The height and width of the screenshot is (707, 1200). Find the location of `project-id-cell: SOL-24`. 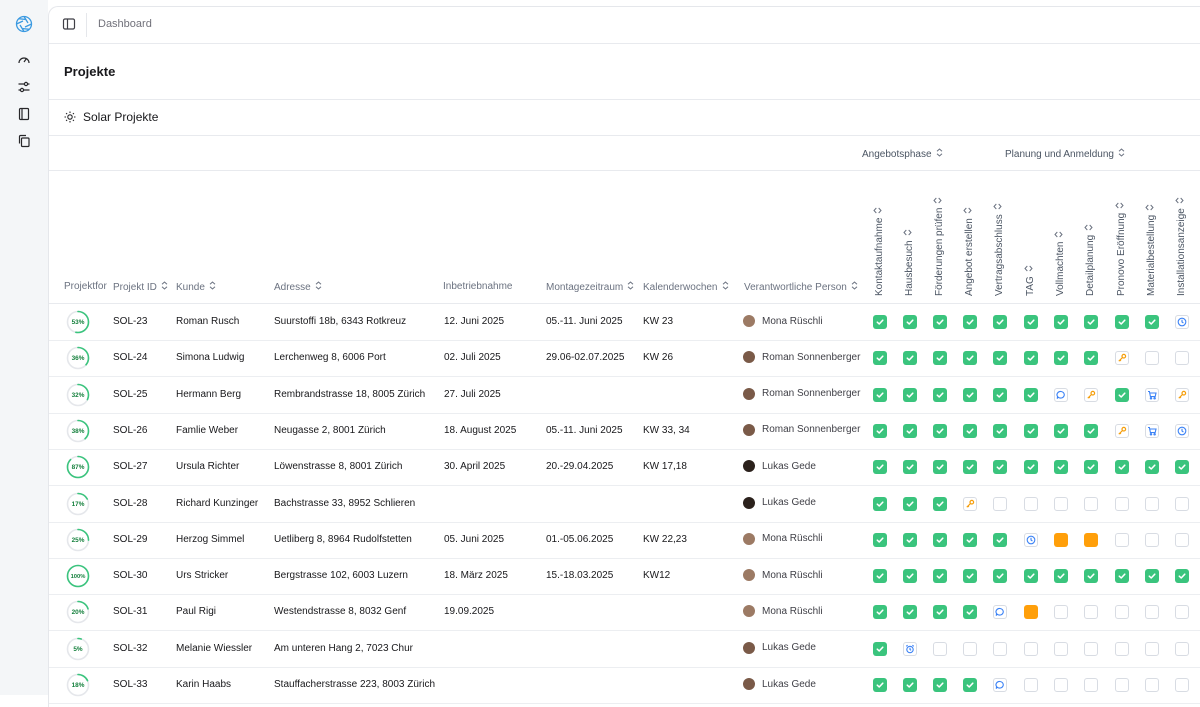

project-id-cell: SOL-24 is located at coordinates (130, 358).